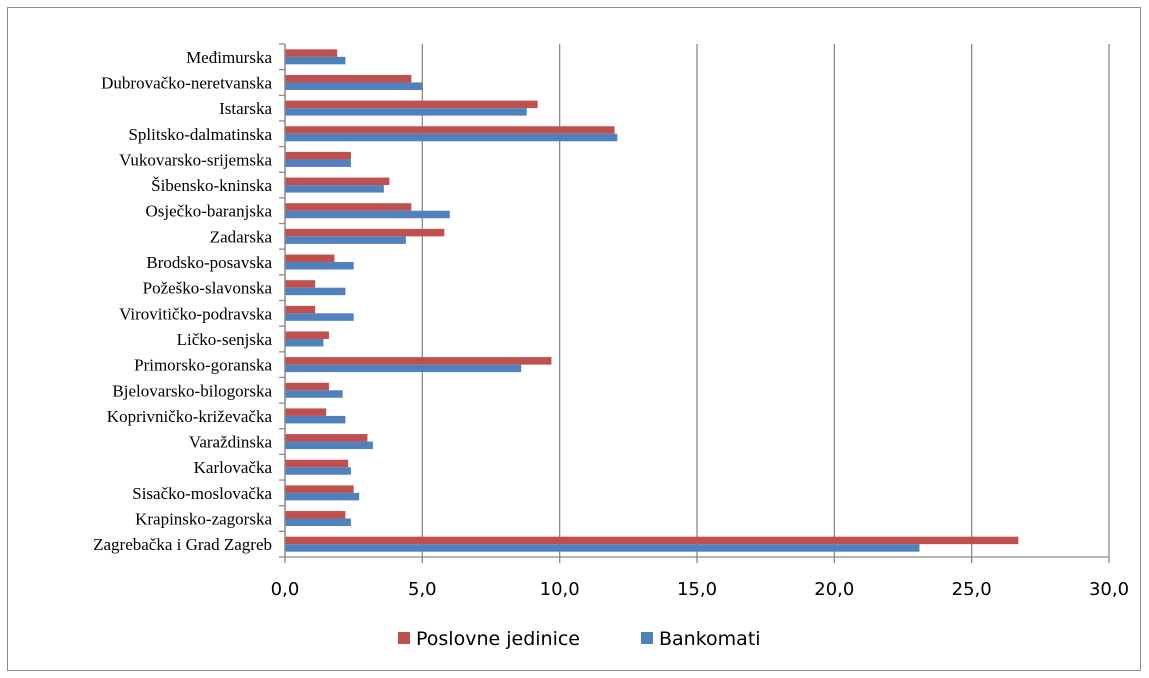  Describe the element at coordinates (200, 134) in the screenshot. I see `category-label: Splitsko-dalmatinska` at that location.